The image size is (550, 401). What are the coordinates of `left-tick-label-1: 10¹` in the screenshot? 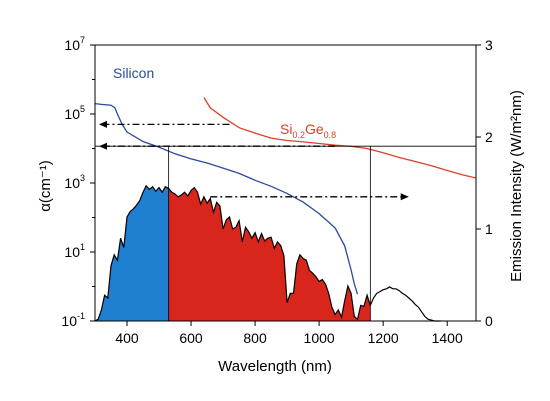 It's located at (74, 251).